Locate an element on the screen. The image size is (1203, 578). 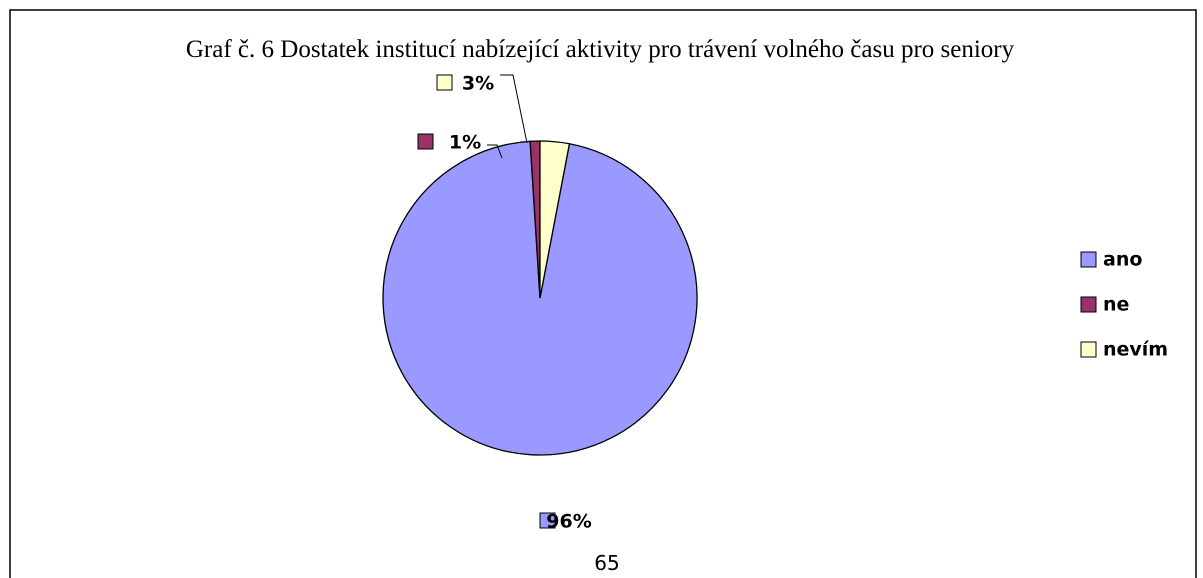
legend-label: ano is located at coordinates (1122, 260).